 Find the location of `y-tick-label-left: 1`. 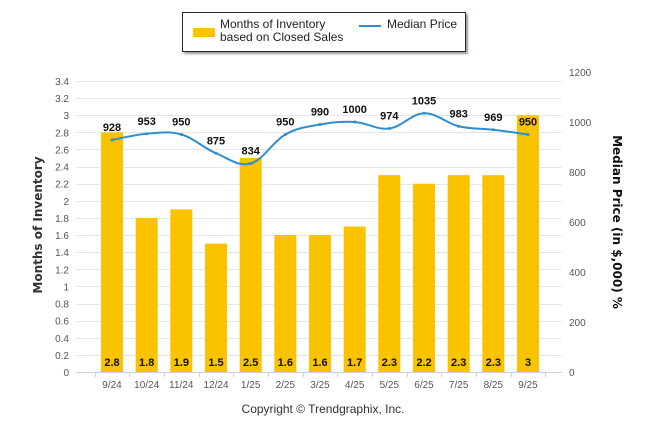

y-tick-label-left: 1 is located at coordinates (66, 287).